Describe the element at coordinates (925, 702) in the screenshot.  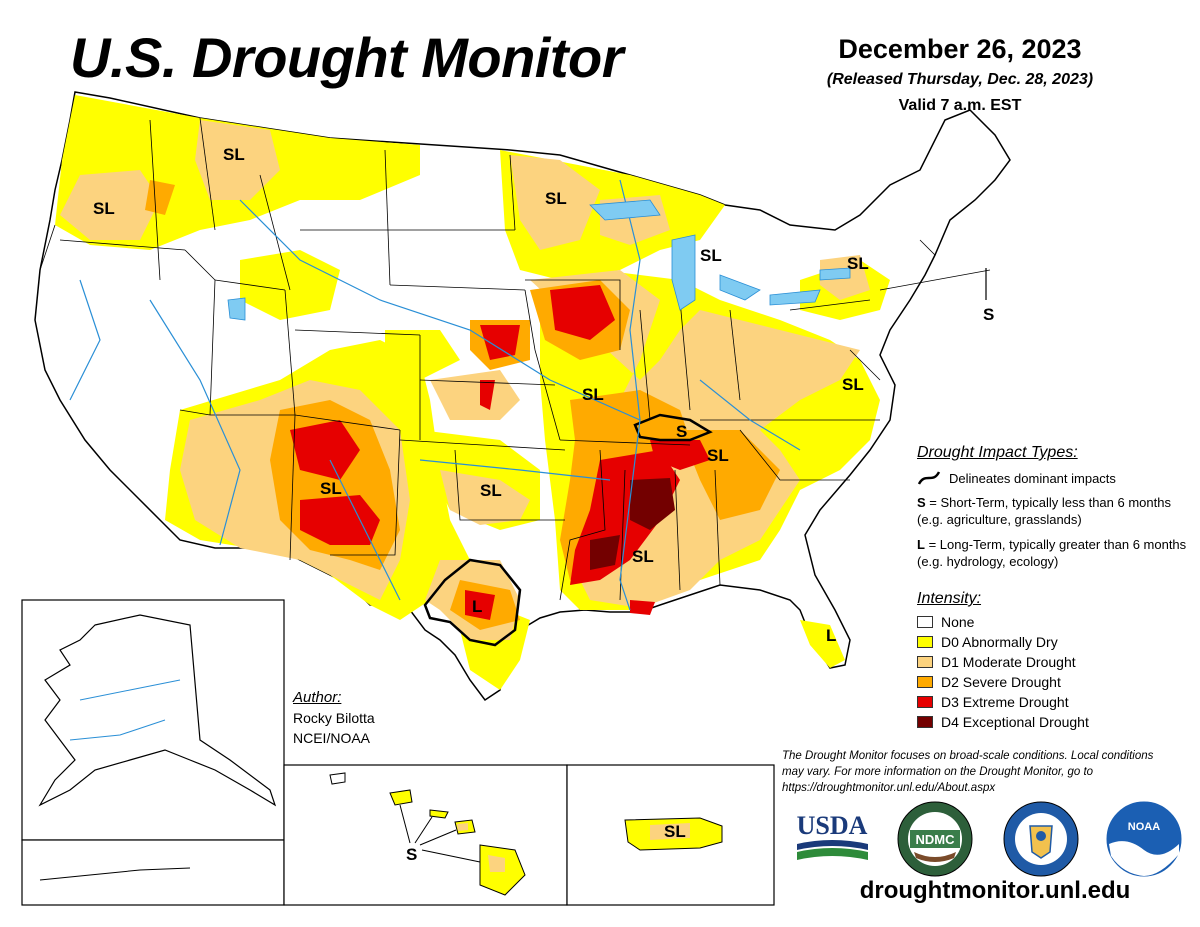
I see `swatch-d3` at that location.